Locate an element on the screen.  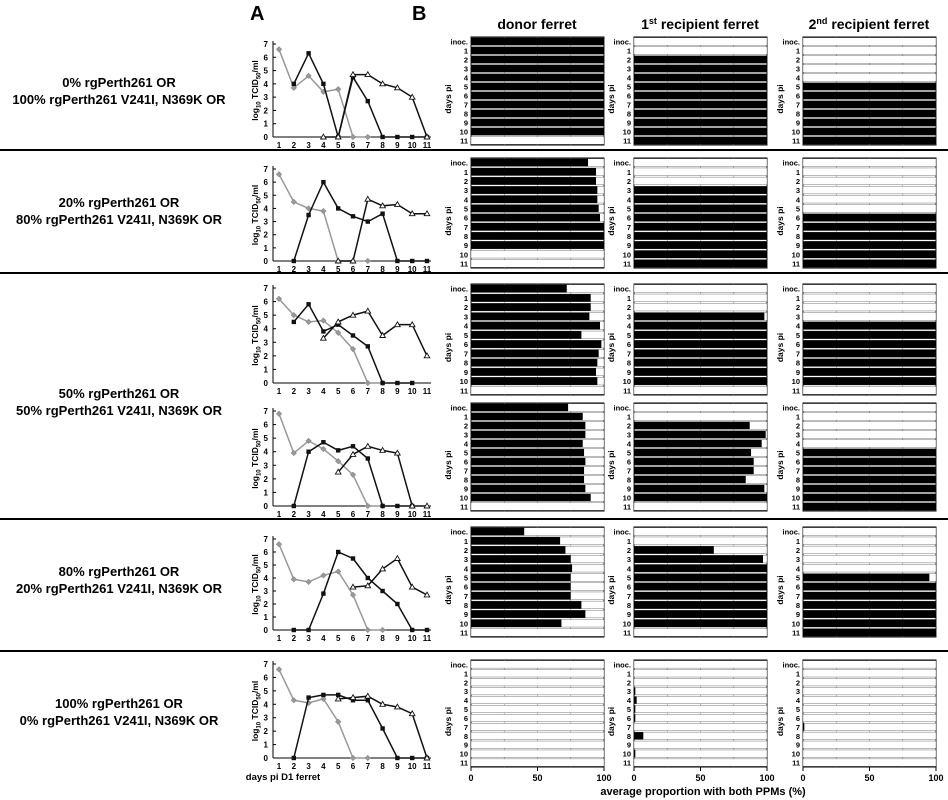
row-label: 3 is located at coordinates (629, 435).